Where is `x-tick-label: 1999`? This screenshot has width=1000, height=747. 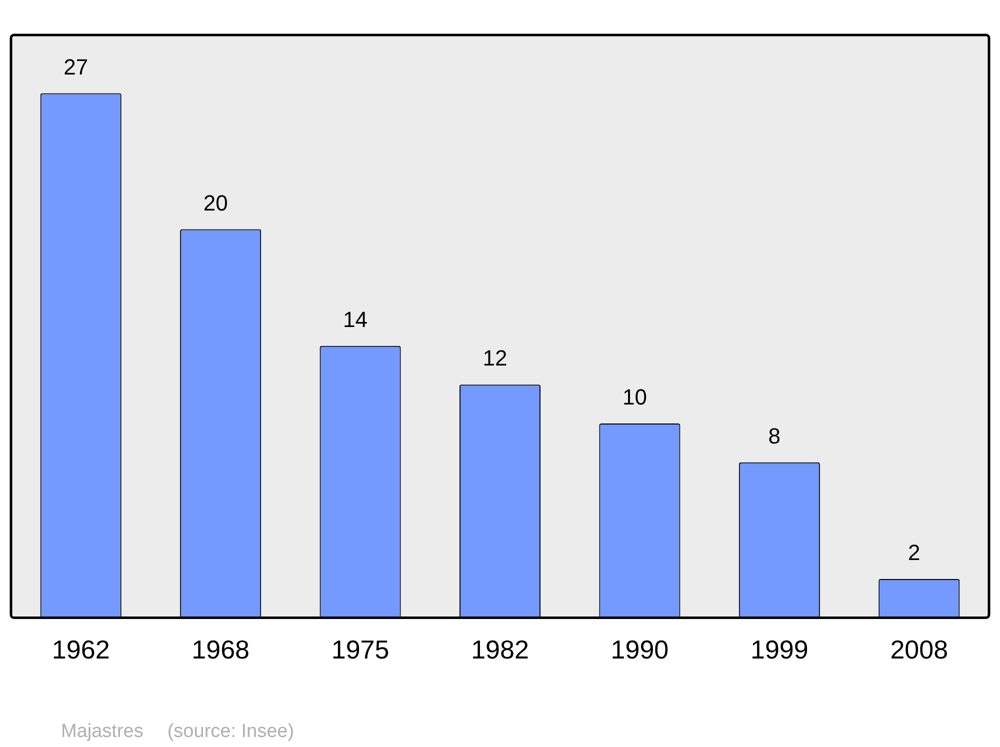
x-tick-label: 1999 is located at coordinates (779, 649).